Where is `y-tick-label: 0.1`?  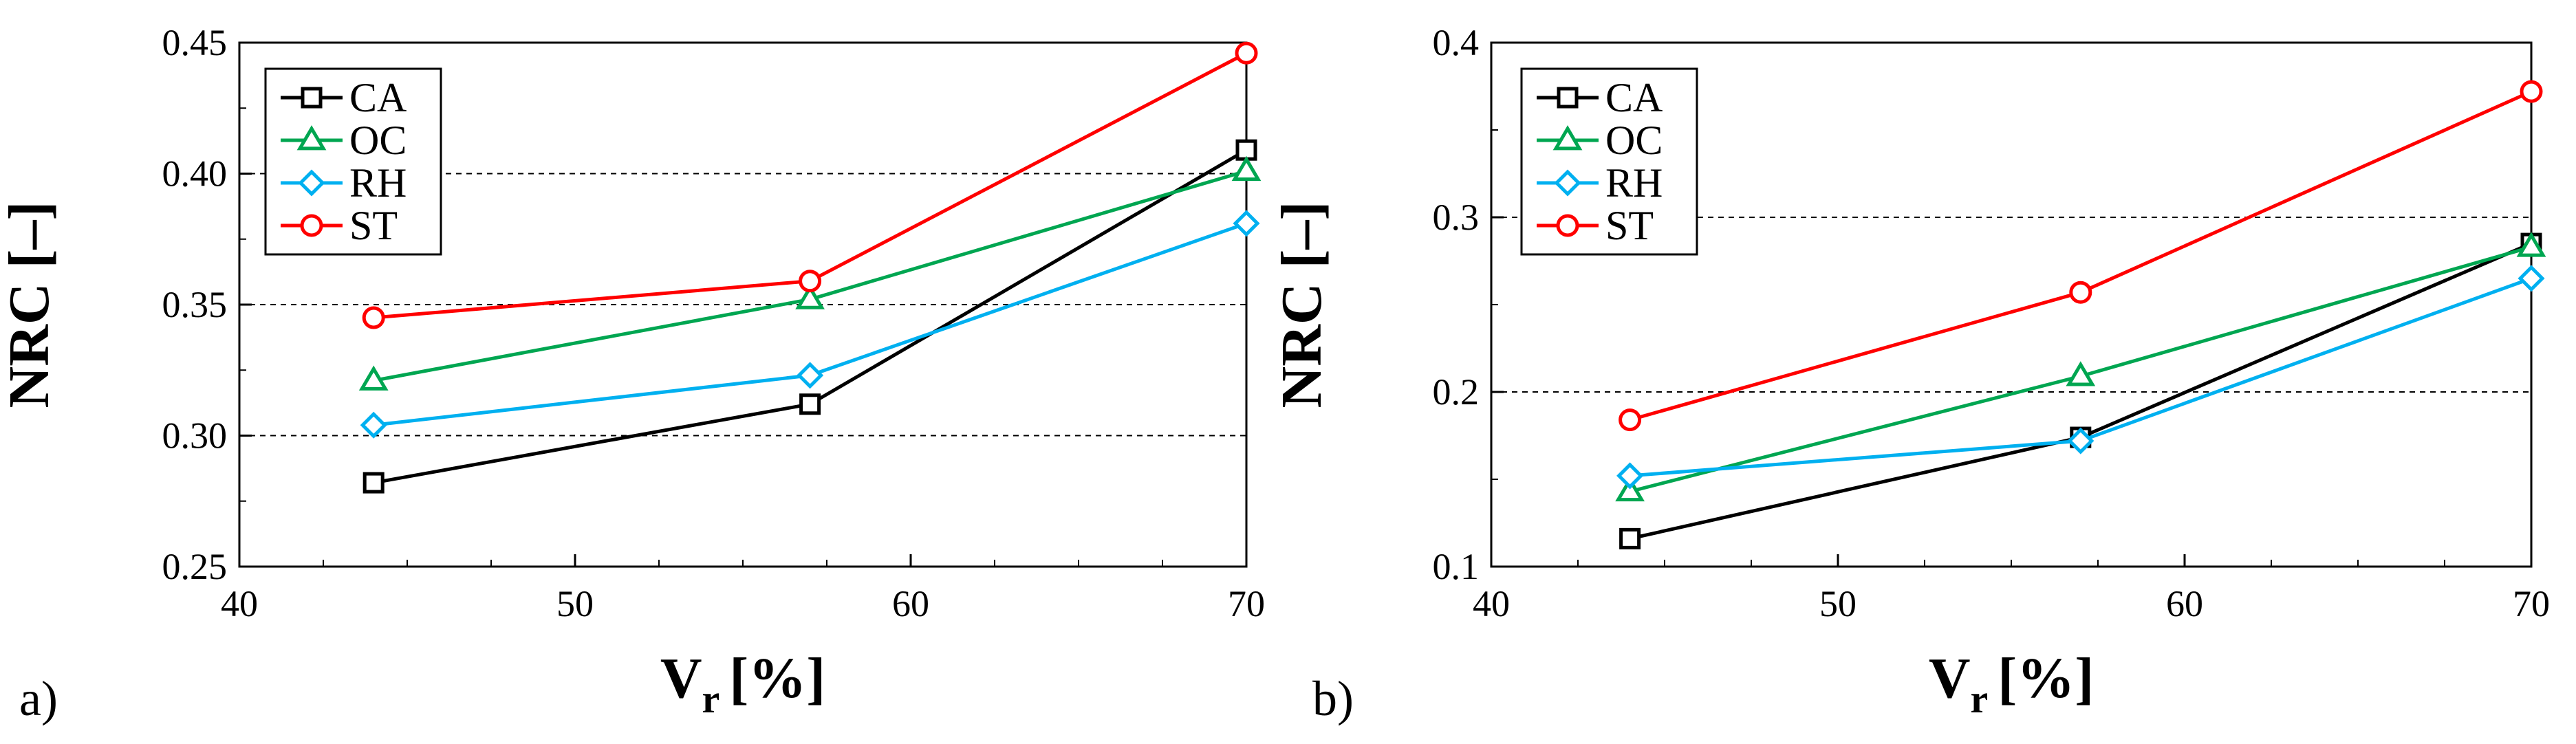 y-tick-label: 0.1 is located at coordinates (1456, 566).